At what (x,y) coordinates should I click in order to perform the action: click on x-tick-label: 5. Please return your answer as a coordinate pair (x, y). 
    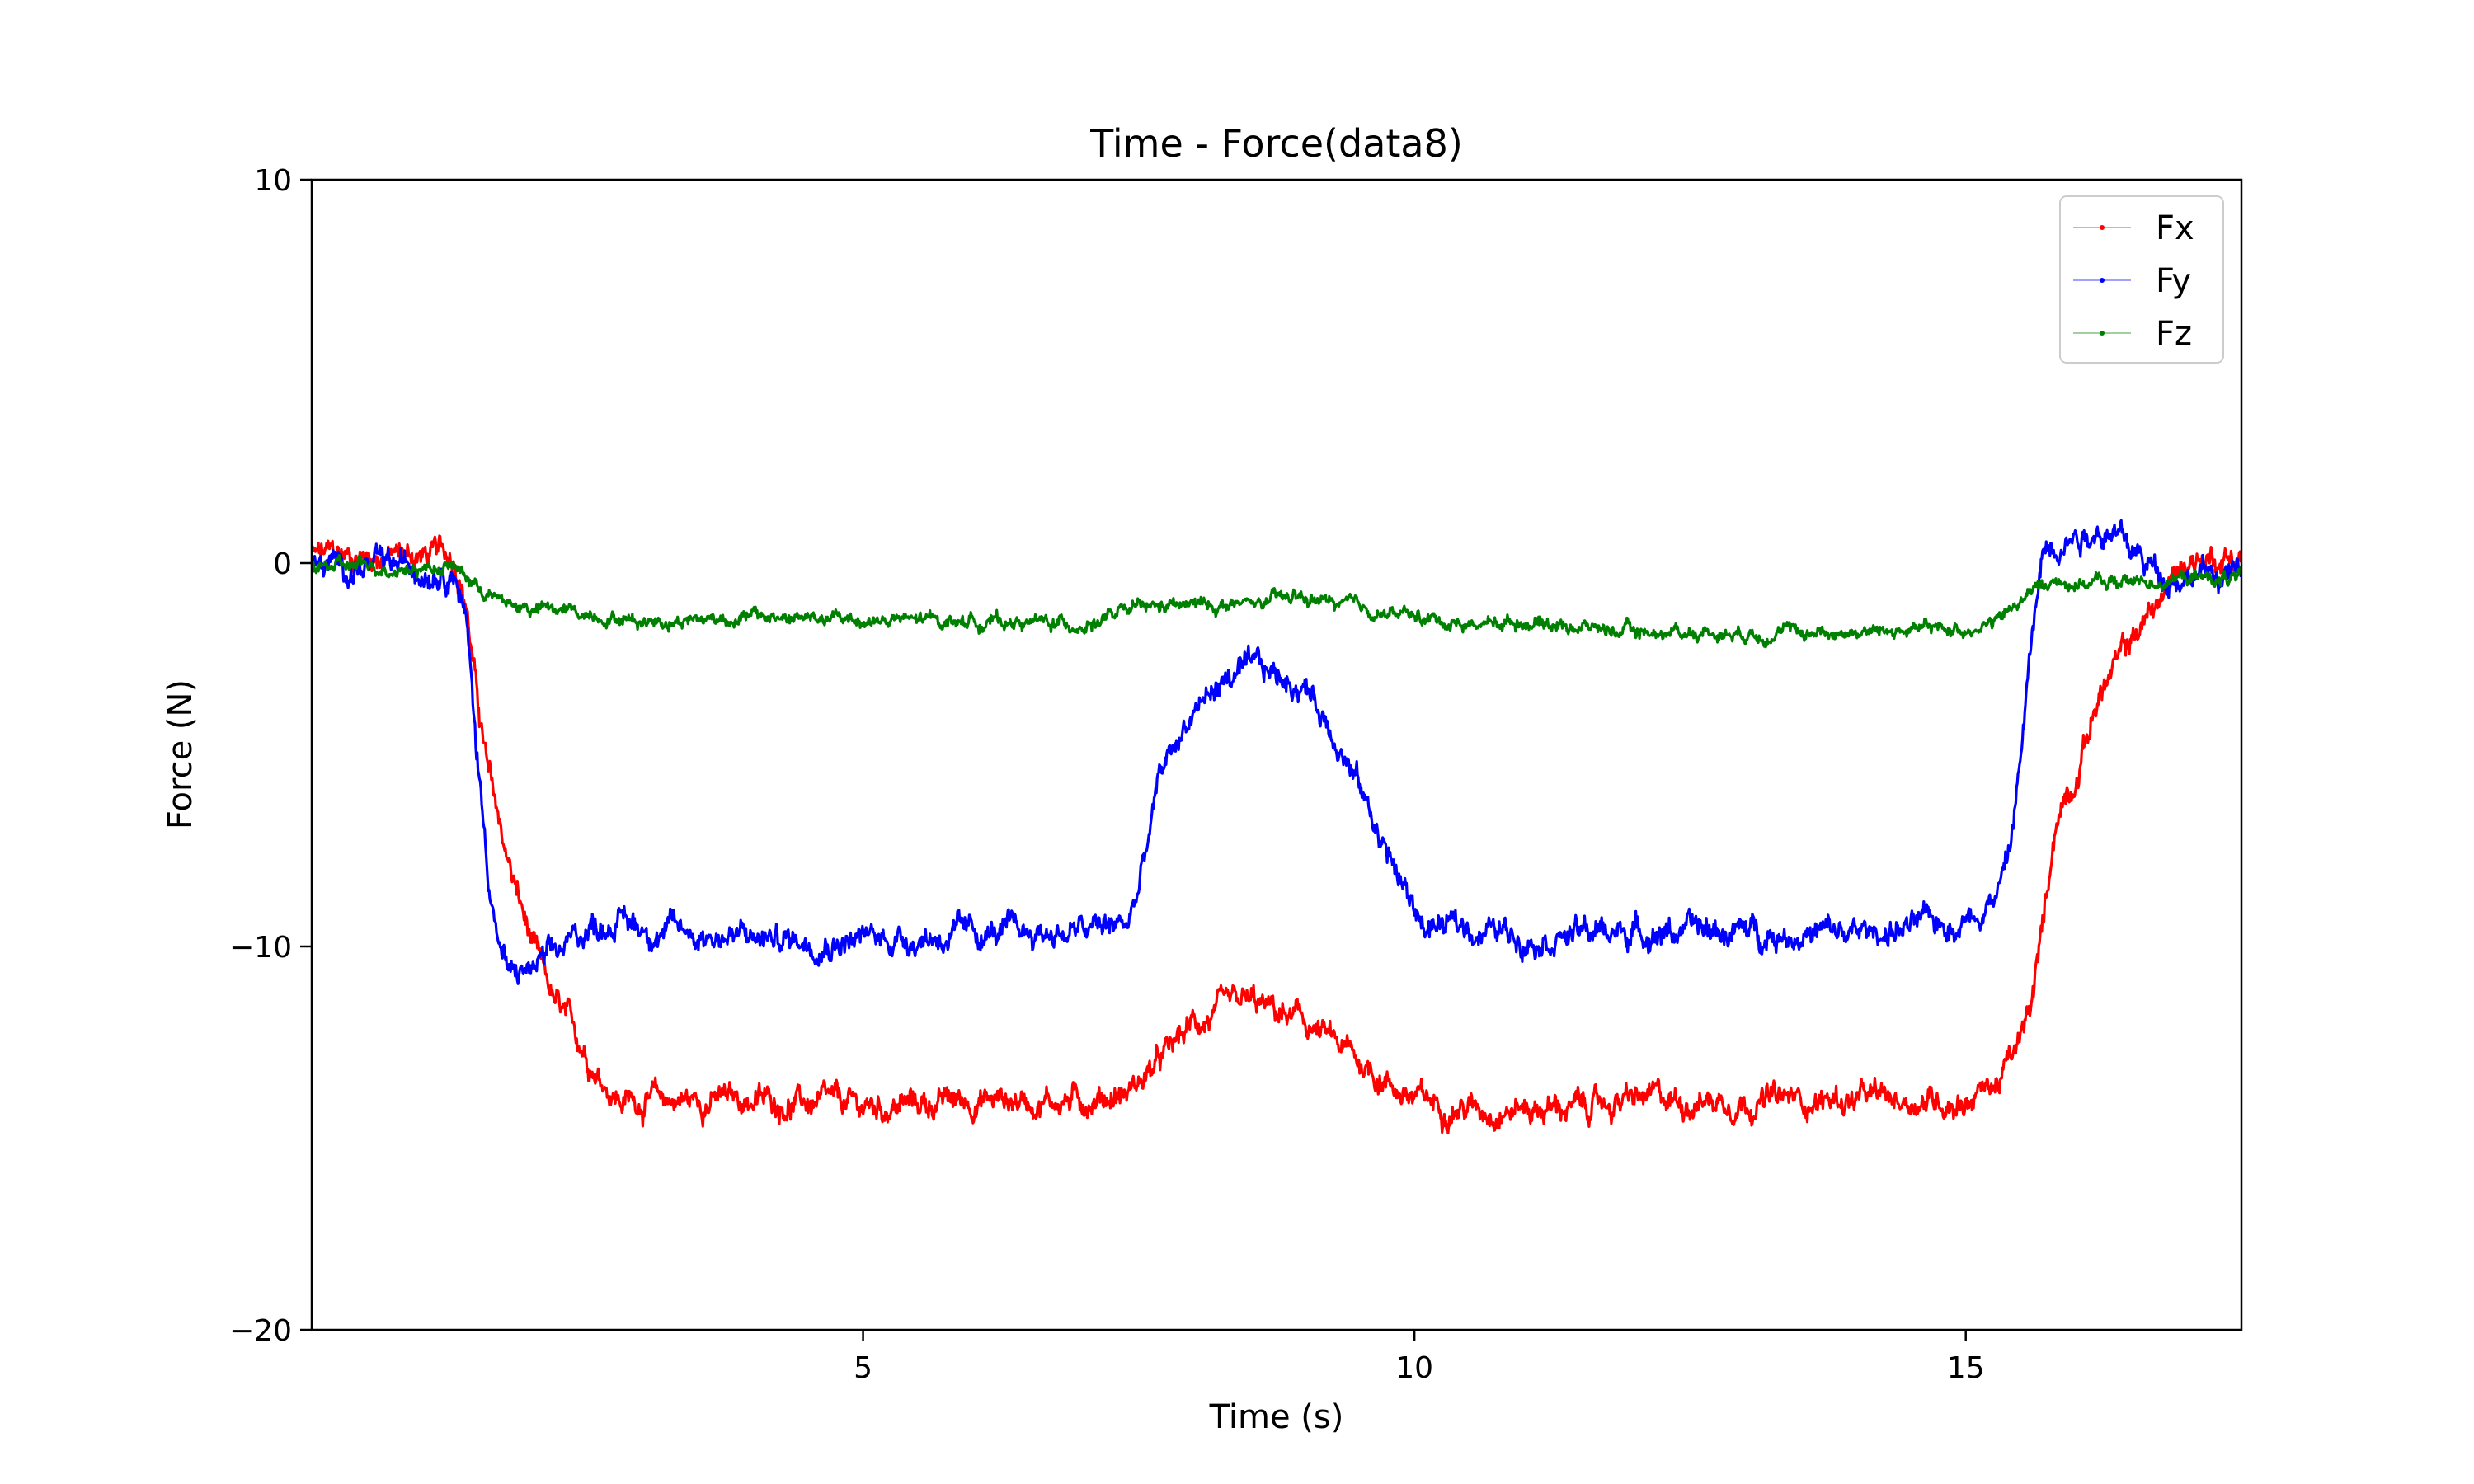
    Looking at the image, I should click on (863, 1368).